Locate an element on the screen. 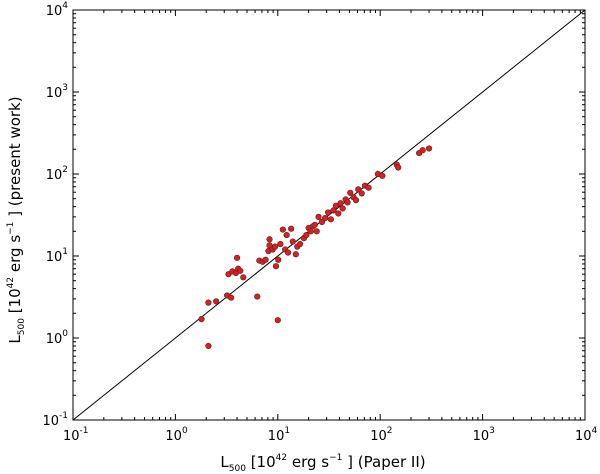 The image size is (600, 474). x-axis-title-subscript: 500 is located at coordinates (237, 469).